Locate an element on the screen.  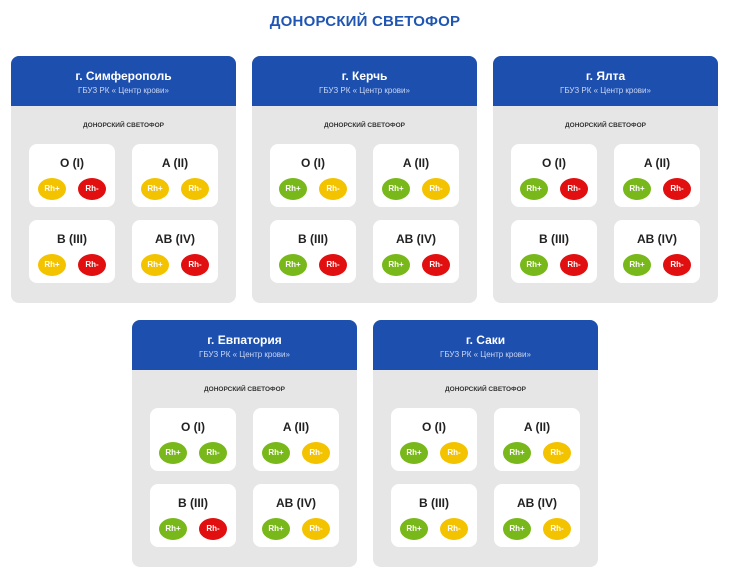
card-header: г. Керчь ГБУЗ РК « Центр крови» is located at coordinates (364, 81).